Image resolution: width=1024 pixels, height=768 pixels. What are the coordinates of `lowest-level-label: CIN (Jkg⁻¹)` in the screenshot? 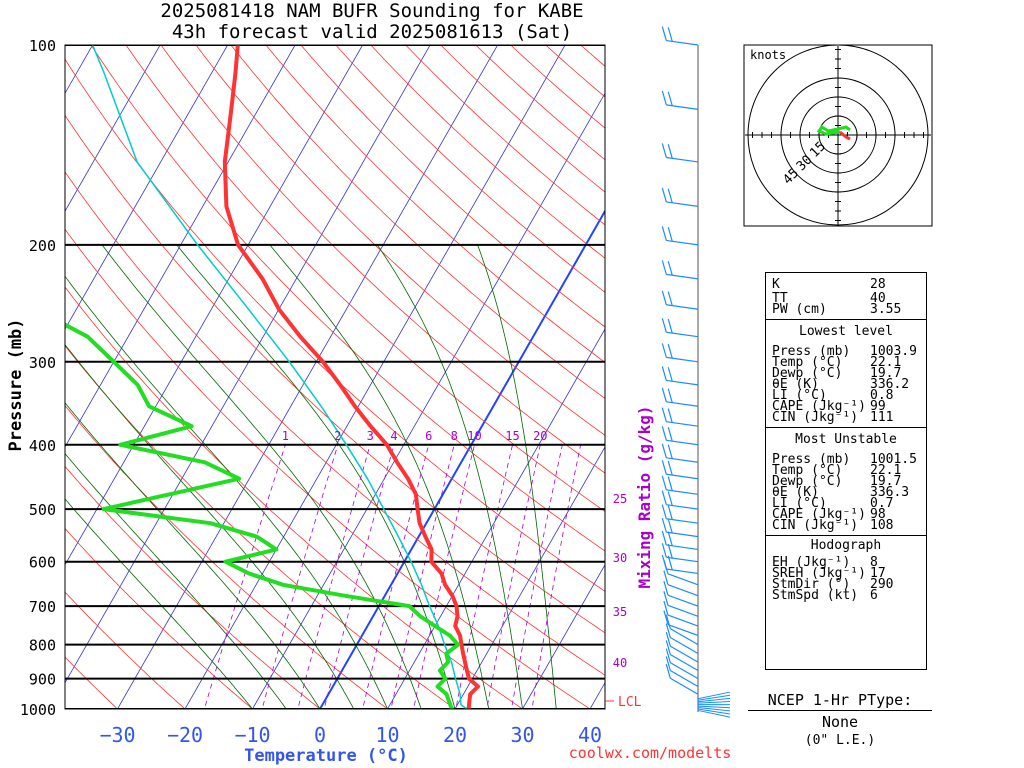 It's located at (815, 417).